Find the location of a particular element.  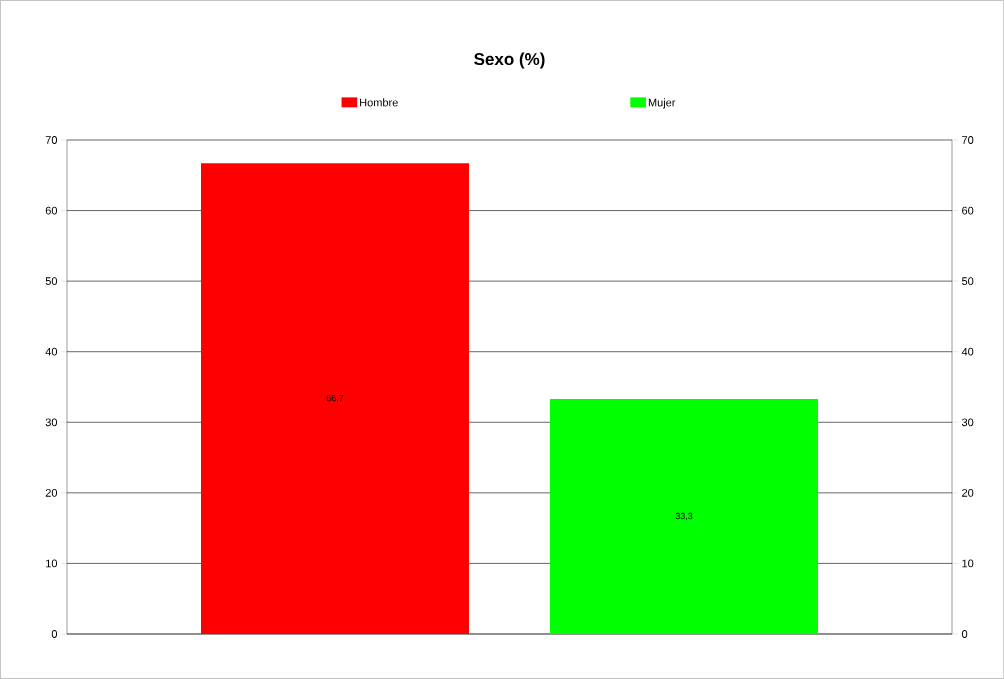

y2-tick-label: 50 is located at coordinates (967, 281).